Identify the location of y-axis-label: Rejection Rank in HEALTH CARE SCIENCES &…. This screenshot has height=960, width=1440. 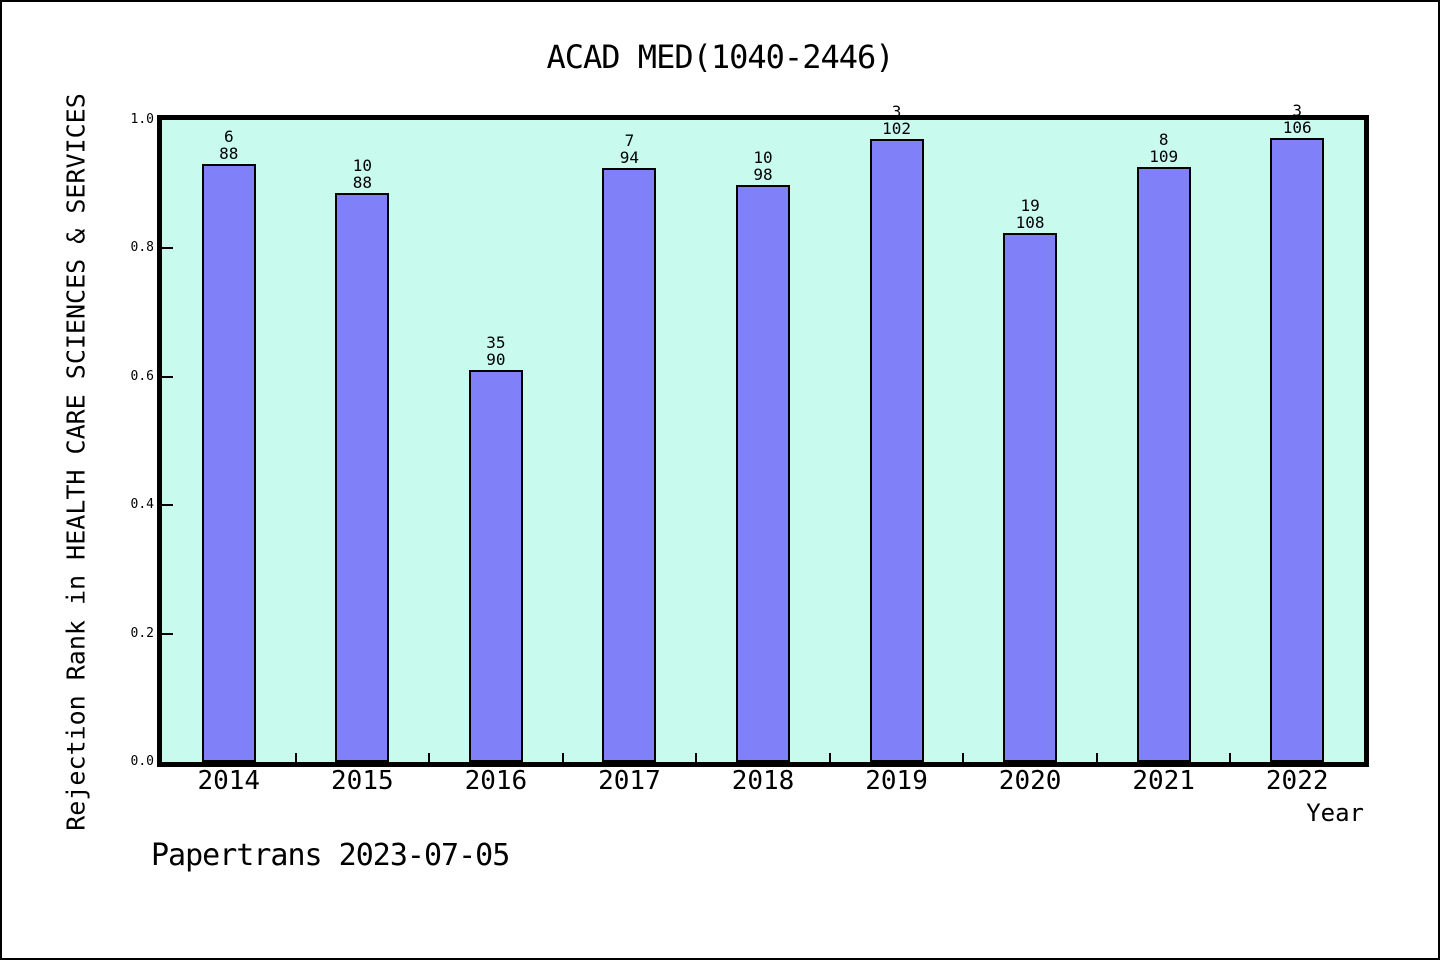
(76, 462).